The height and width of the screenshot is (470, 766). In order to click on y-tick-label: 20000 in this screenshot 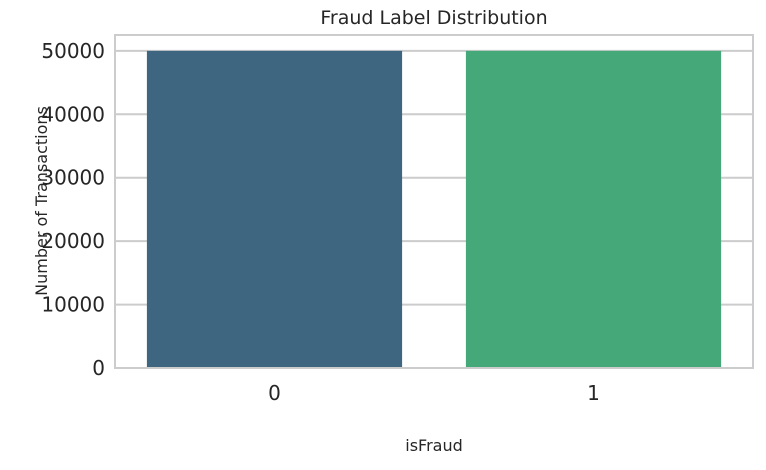, I will do `click(73, 241)`.